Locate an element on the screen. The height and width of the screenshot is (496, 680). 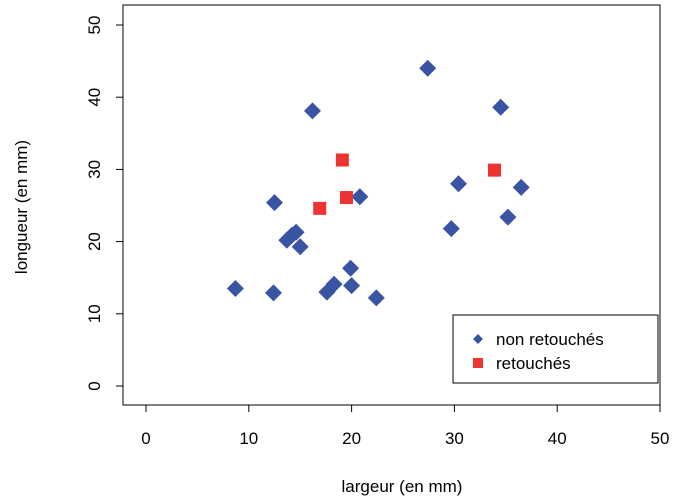
legend-marker-square is located at coordinates (478, 363).